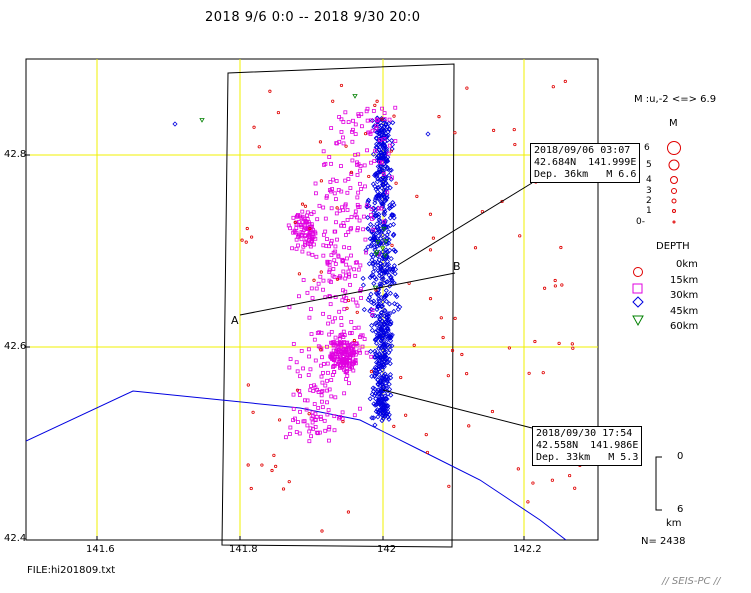  Describe the element at coordinates (684, 295) in the screenshot. I see `depth-level-label: 30km` at that location.